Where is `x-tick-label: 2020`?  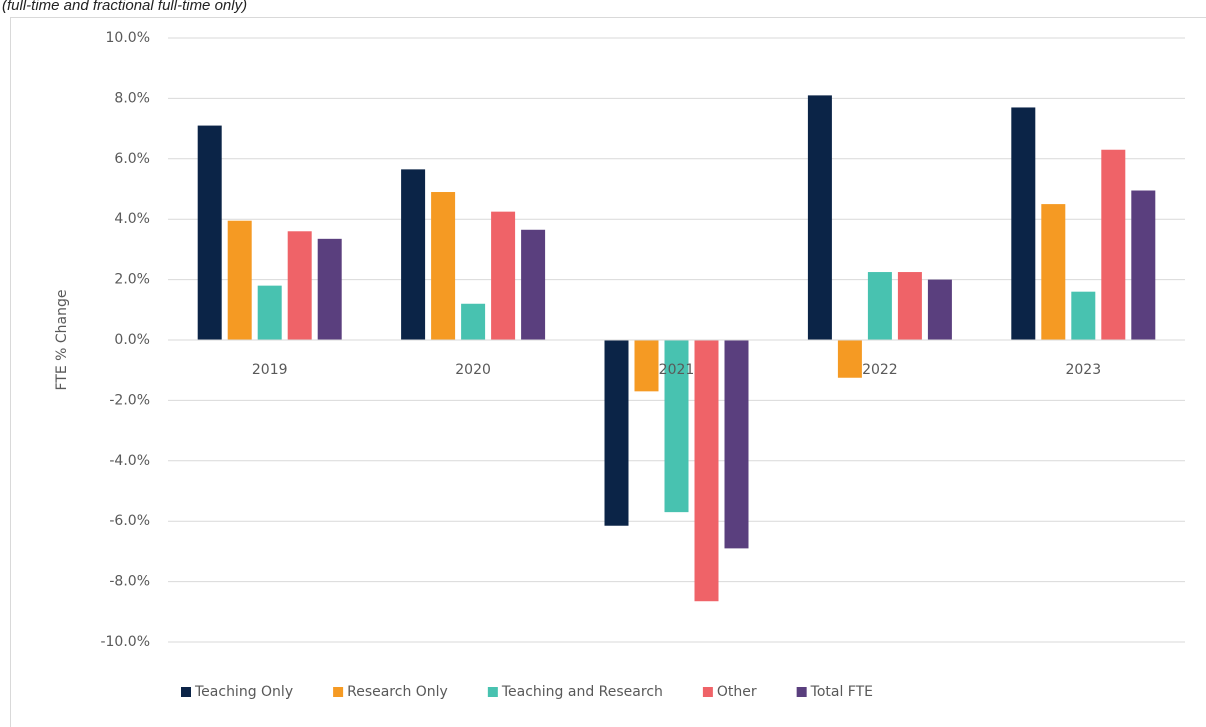 x-tick-label: 2020 is located at coordinates (473, 370).